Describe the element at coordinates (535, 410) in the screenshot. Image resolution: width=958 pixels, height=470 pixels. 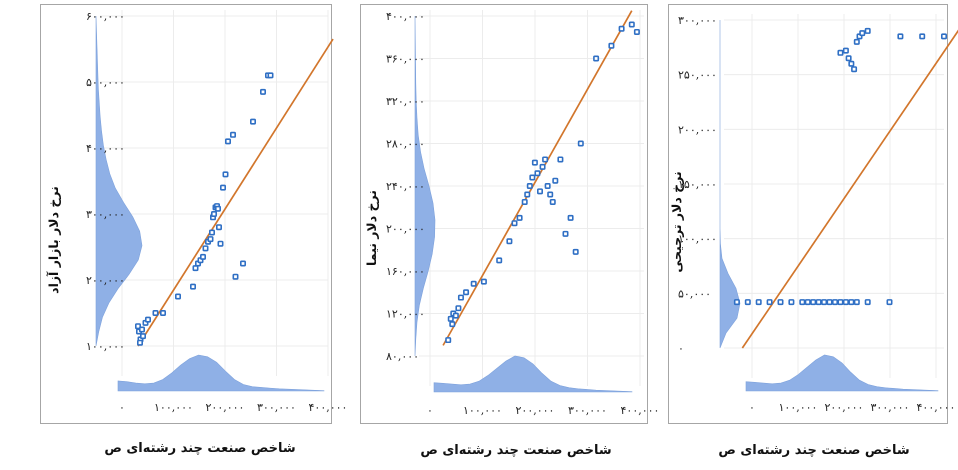
I see `x-tick-label: ۲۰۰,۰۰۰` at that location.